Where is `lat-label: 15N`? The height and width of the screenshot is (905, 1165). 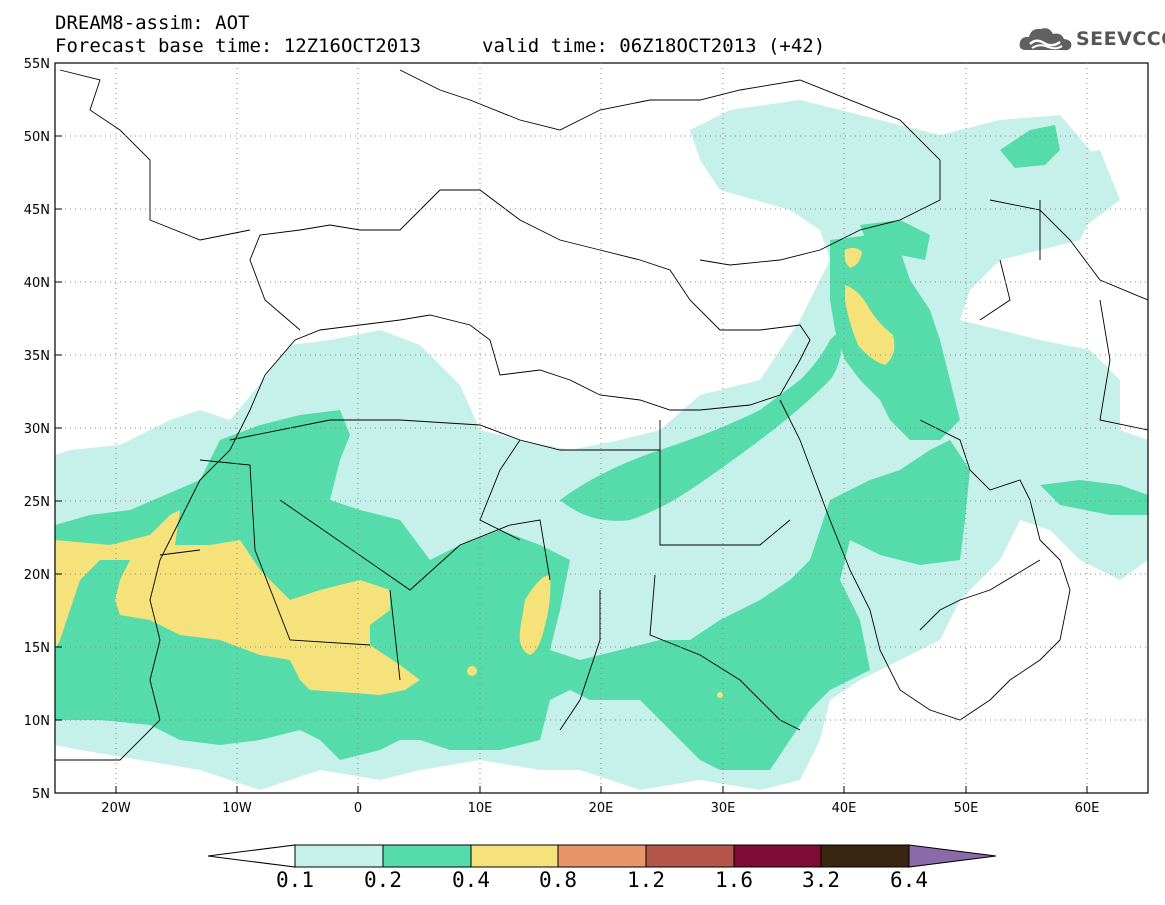
lat-label: 15N is located at coordinates (37, 648).